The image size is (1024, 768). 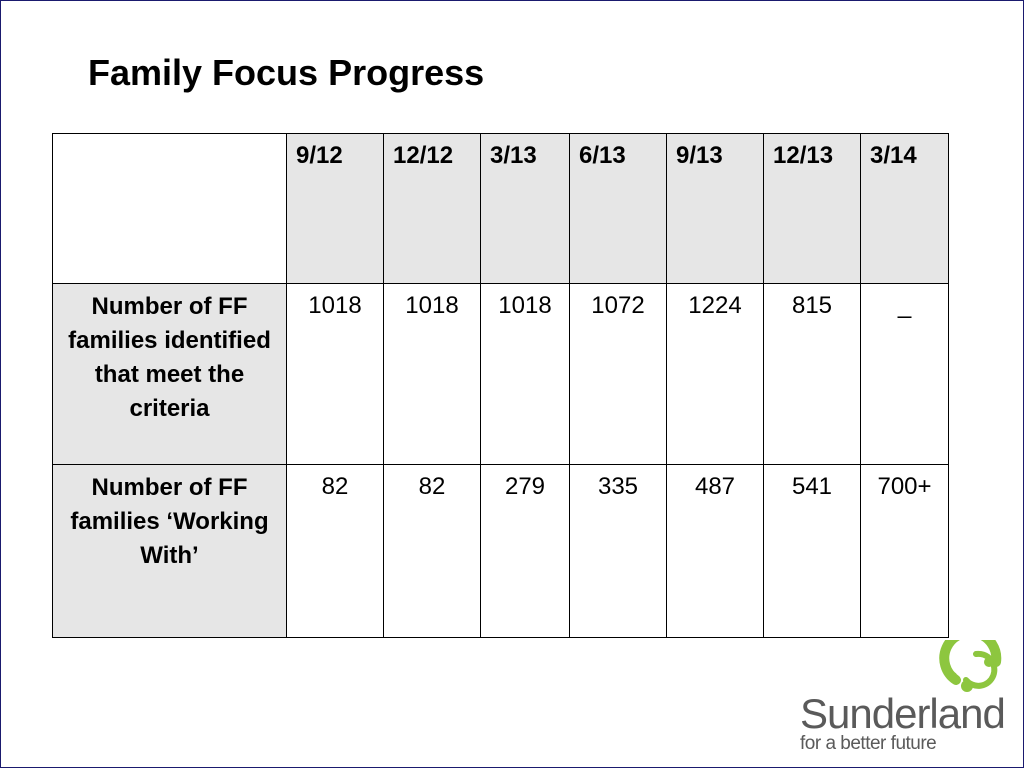 What do you see at coordinates (432, 208) in the screenshot?
I see `column-header: 12/12` at bounding box center [432, 208].